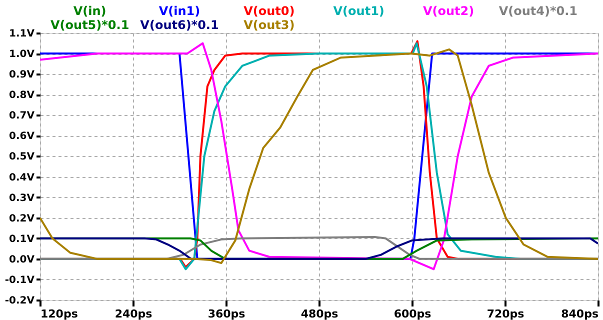 The image size is (603, 320). Describe the element at coordinates (89, 11) in the screenshot. I see `legend-label: V(in)` at that location.